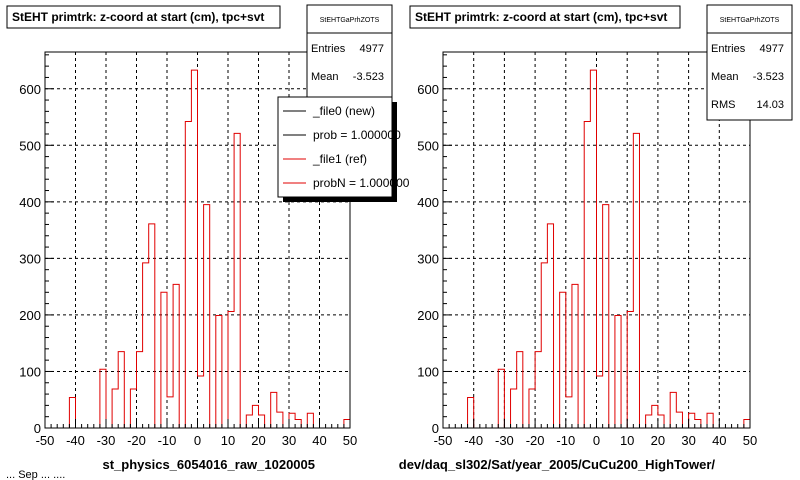  Describe the element at coordinates (325, 77) in the screenshot. I see `stats-mean-label: Mean` at that location.